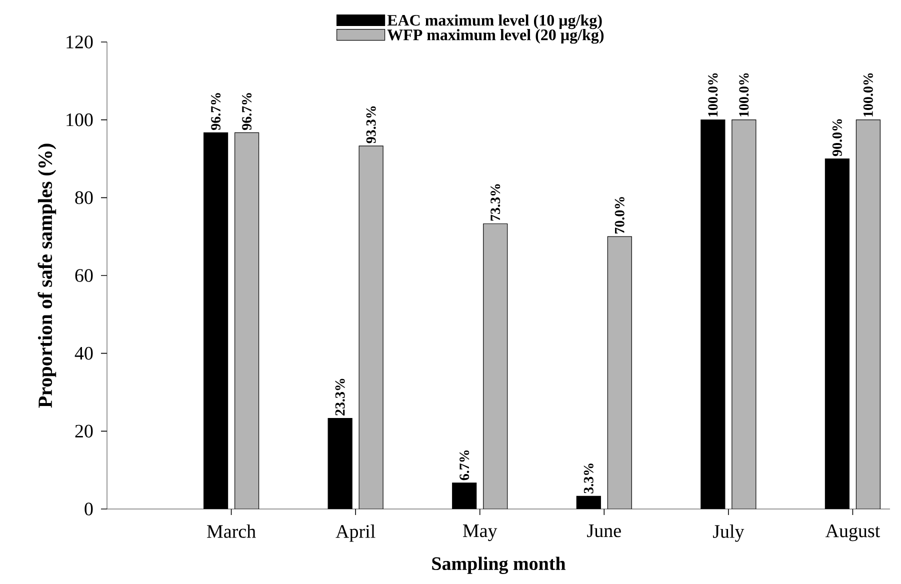 The height and width of the screenshot is (584, 901). What do you see at coordinates (231, 531) in the screenshot?
I see `x-tick-label: March` at bounding box center [231, 531].